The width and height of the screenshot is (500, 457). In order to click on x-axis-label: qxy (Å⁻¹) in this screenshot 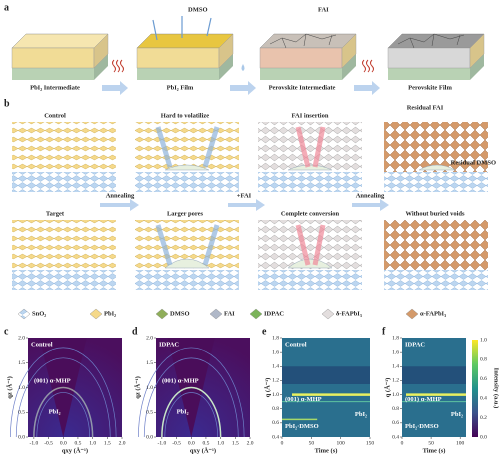, I will do `click(75, 450)`.